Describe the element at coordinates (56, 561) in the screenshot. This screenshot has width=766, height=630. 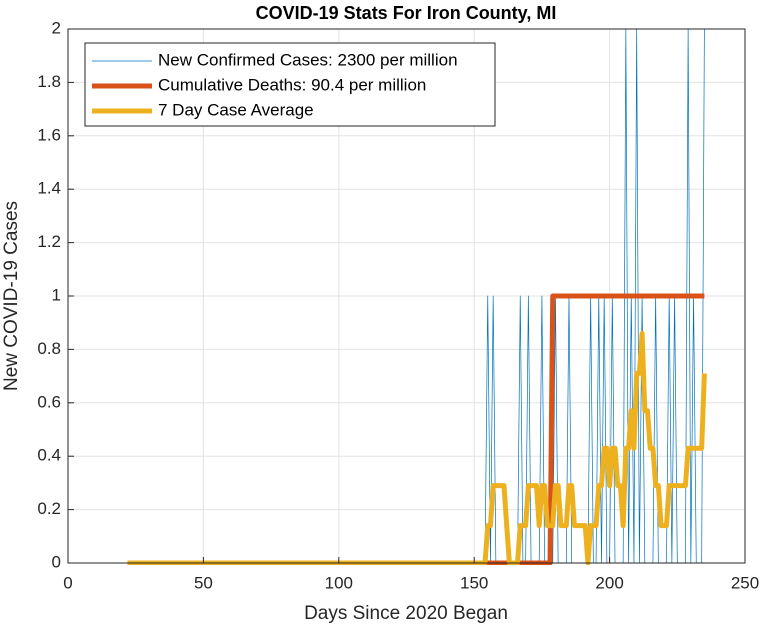
I see `y-tick-label: 0` at that location.